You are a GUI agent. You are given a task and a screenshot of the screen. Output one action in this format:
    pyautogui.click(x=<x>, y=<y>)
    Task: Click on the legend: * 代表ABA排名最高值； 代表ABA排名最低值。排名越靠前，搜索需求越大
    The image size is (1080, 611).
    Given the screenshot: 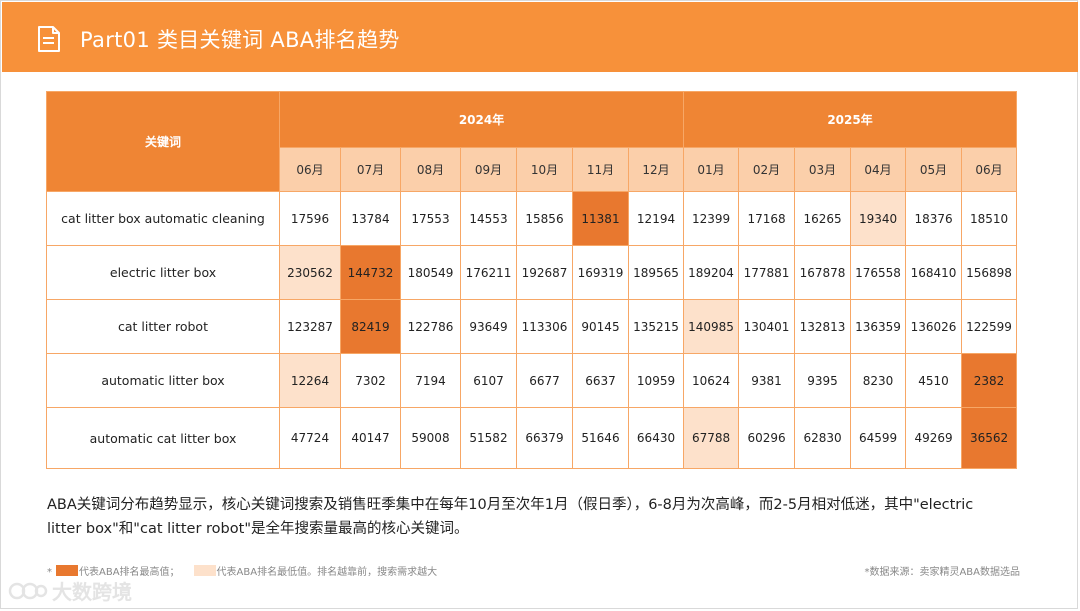 What is the action you would take?
    pyautogui.click(x=242, y=570)
    